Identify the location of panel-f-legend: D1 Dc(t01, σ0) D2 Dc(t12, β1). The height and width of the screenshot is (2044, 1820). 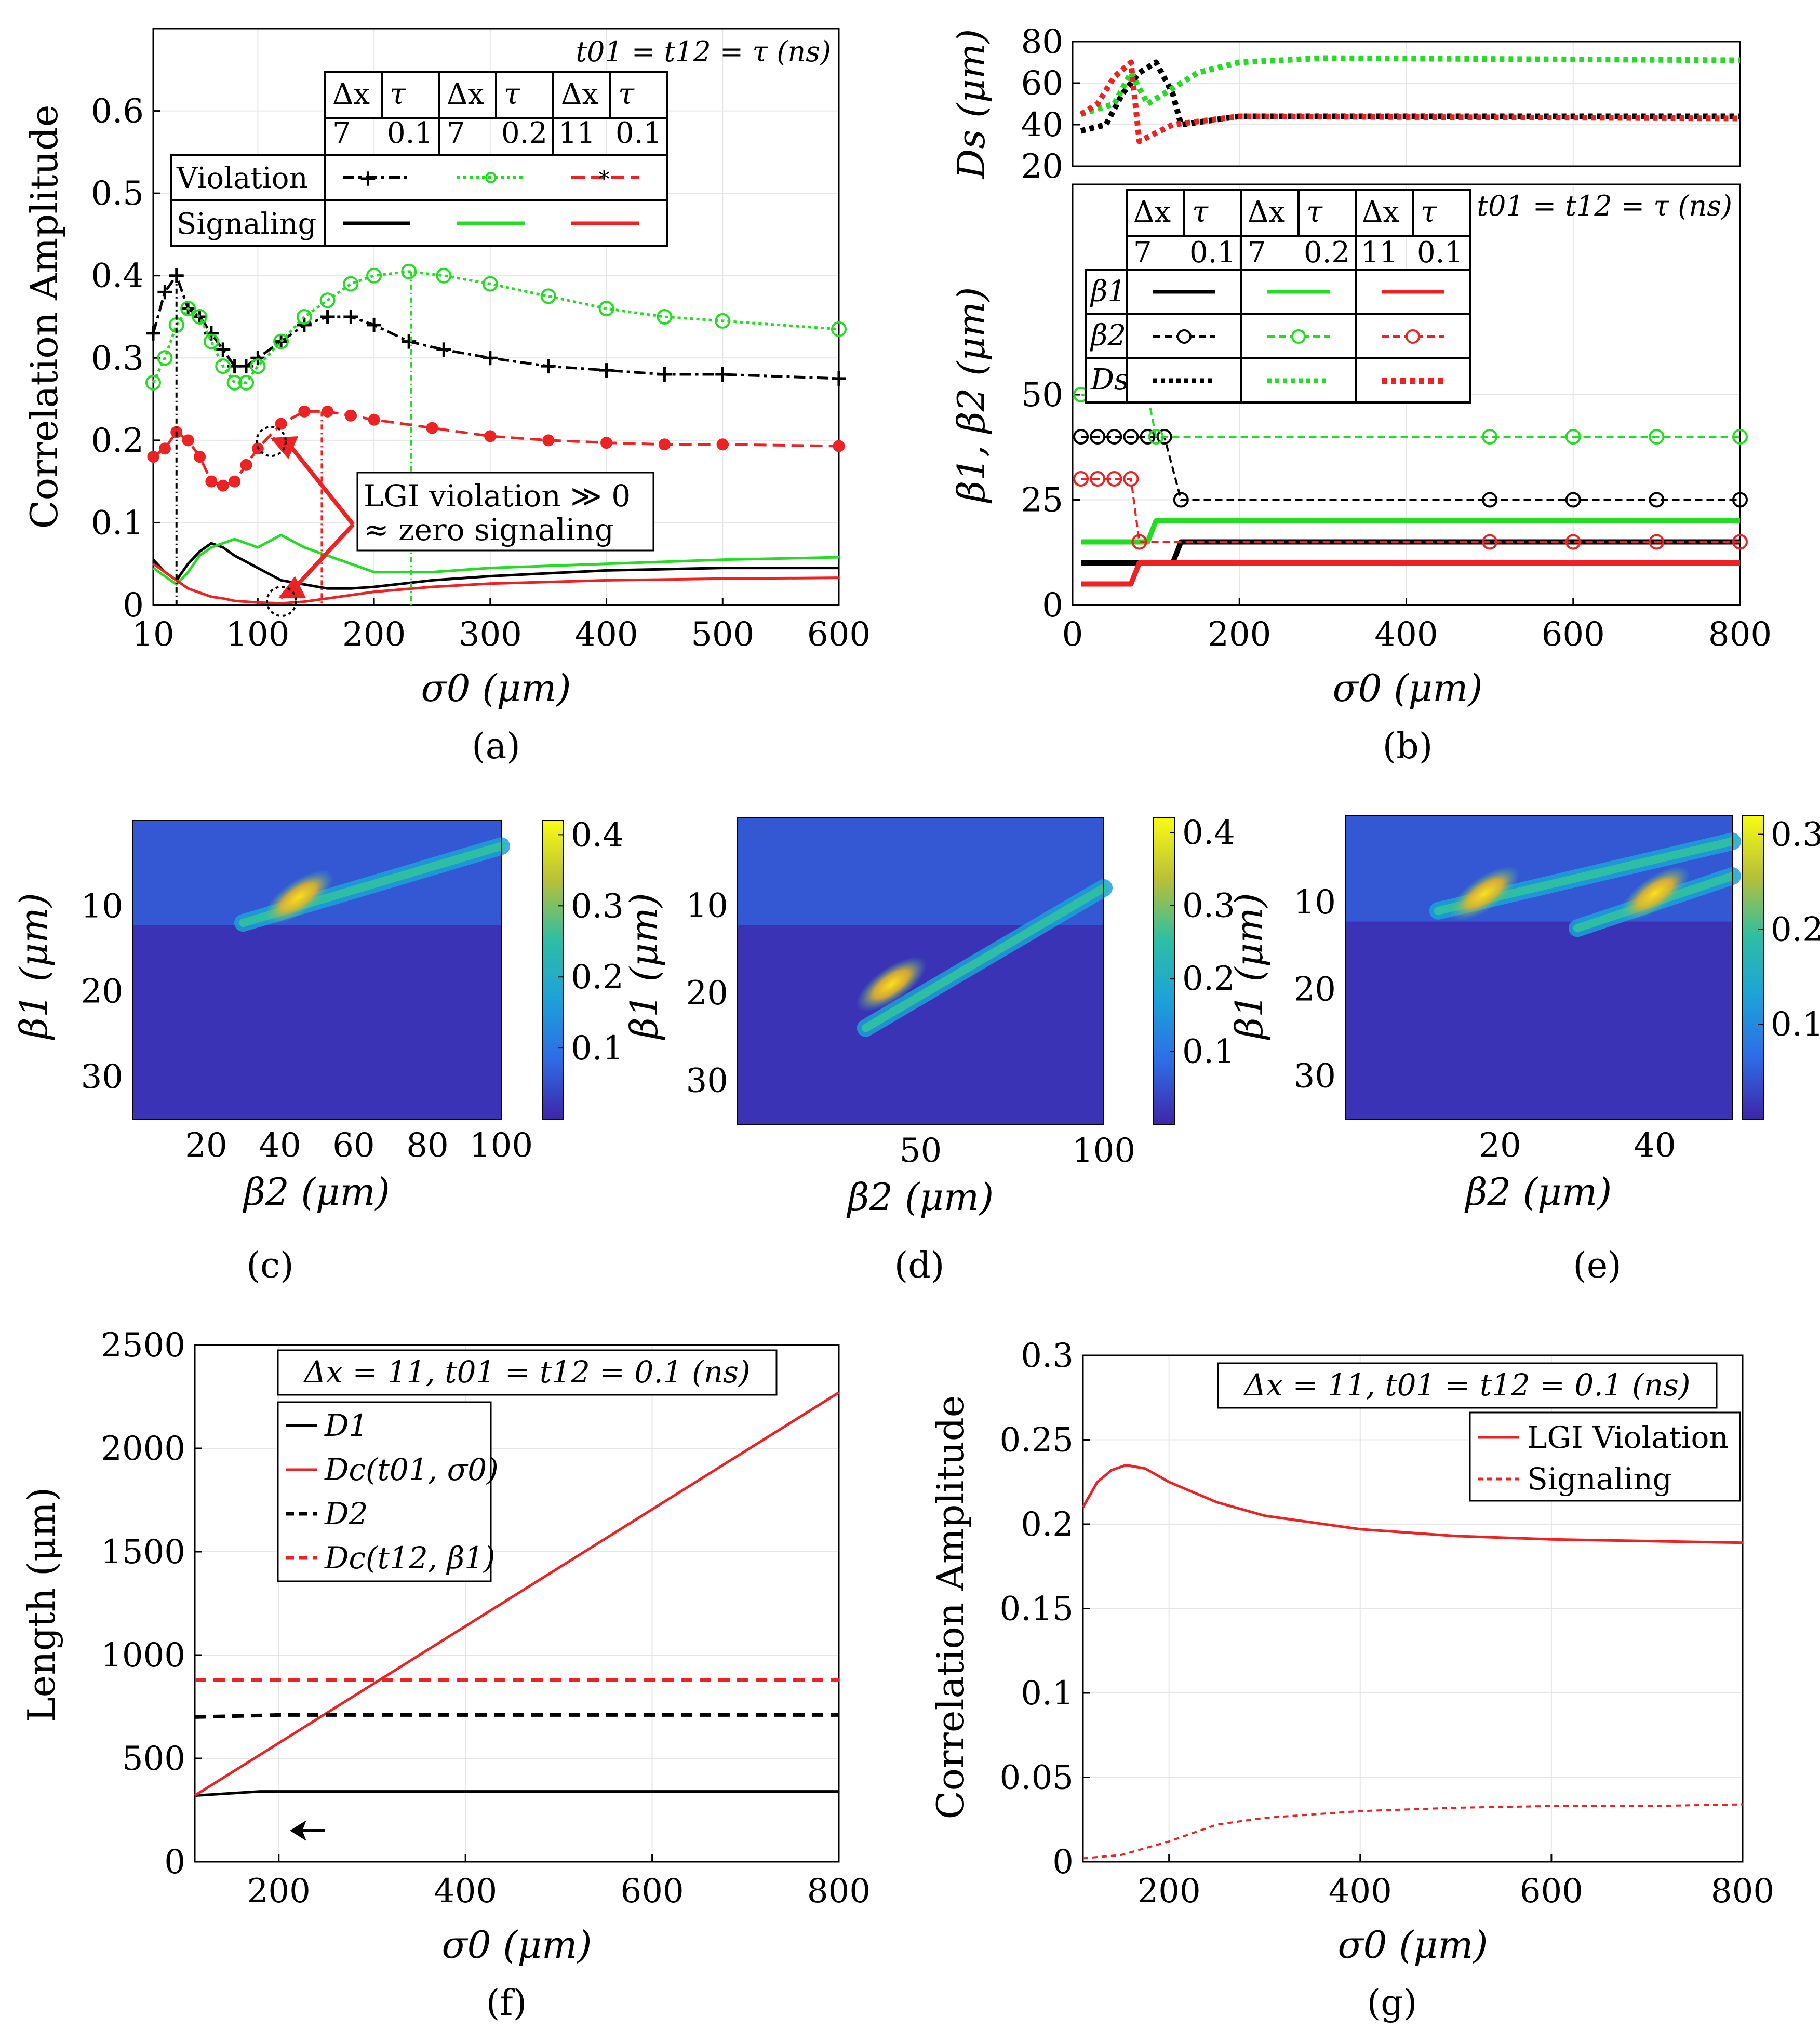
(388, 1491).